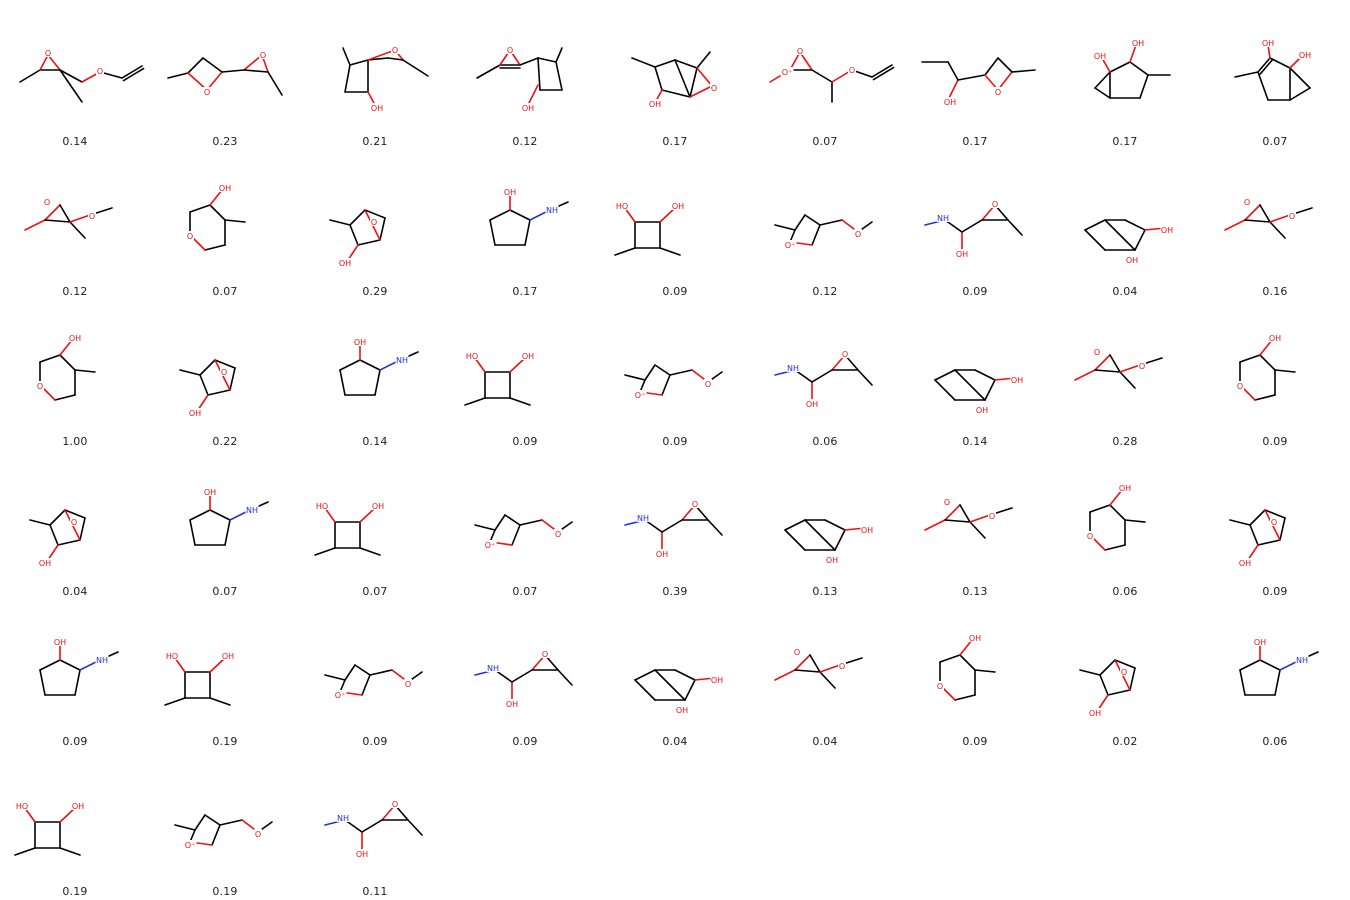 This screenshot has height=900, width=1350. I want to click on molecule-structure-icon: O⁺ O, so click(673, 382).